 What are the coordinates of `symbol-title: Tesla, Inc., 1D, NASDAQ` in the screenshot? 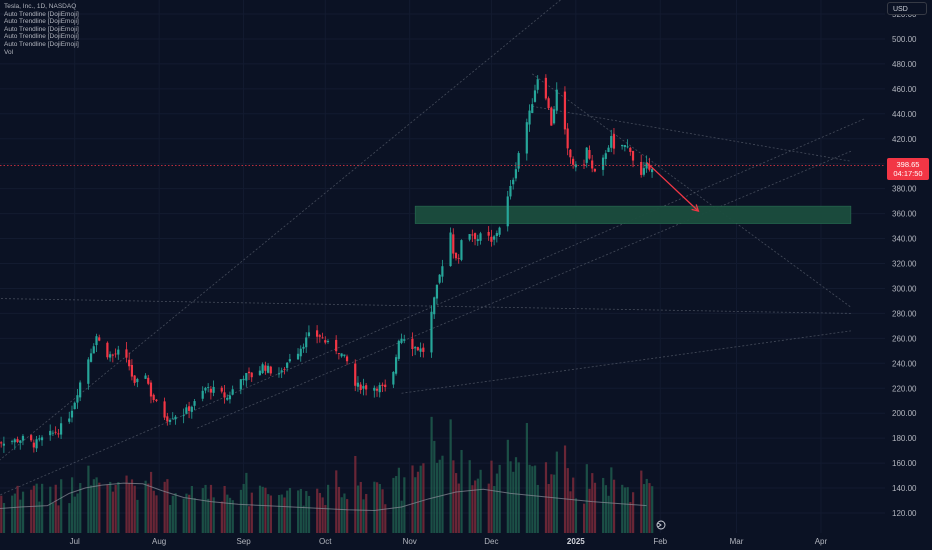 It's located at (40, 6).